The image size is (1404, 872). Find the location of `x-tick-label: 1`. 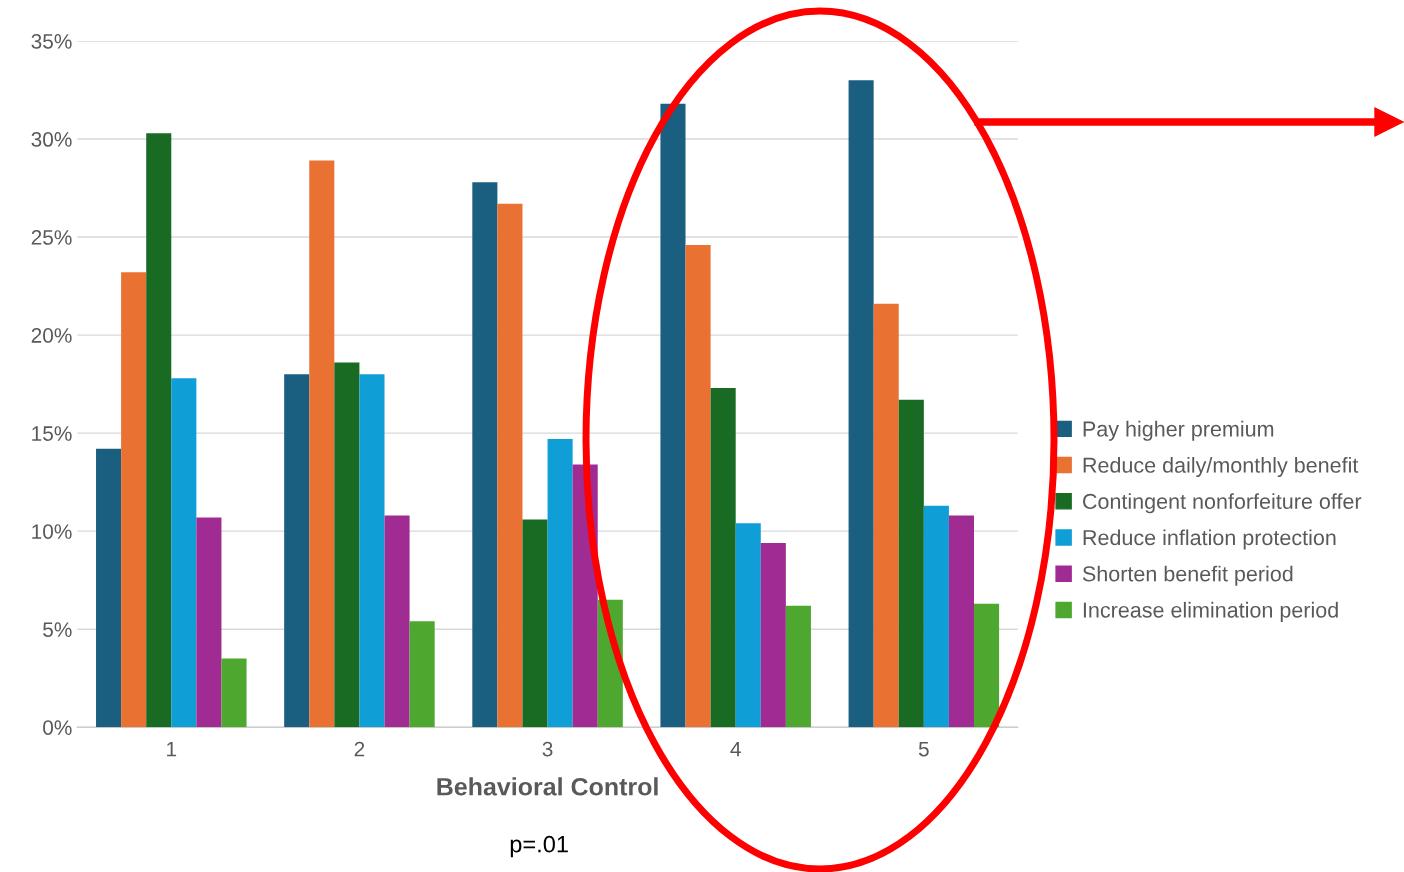

x-tick-label: 1 is located at coordinates (172, 749).